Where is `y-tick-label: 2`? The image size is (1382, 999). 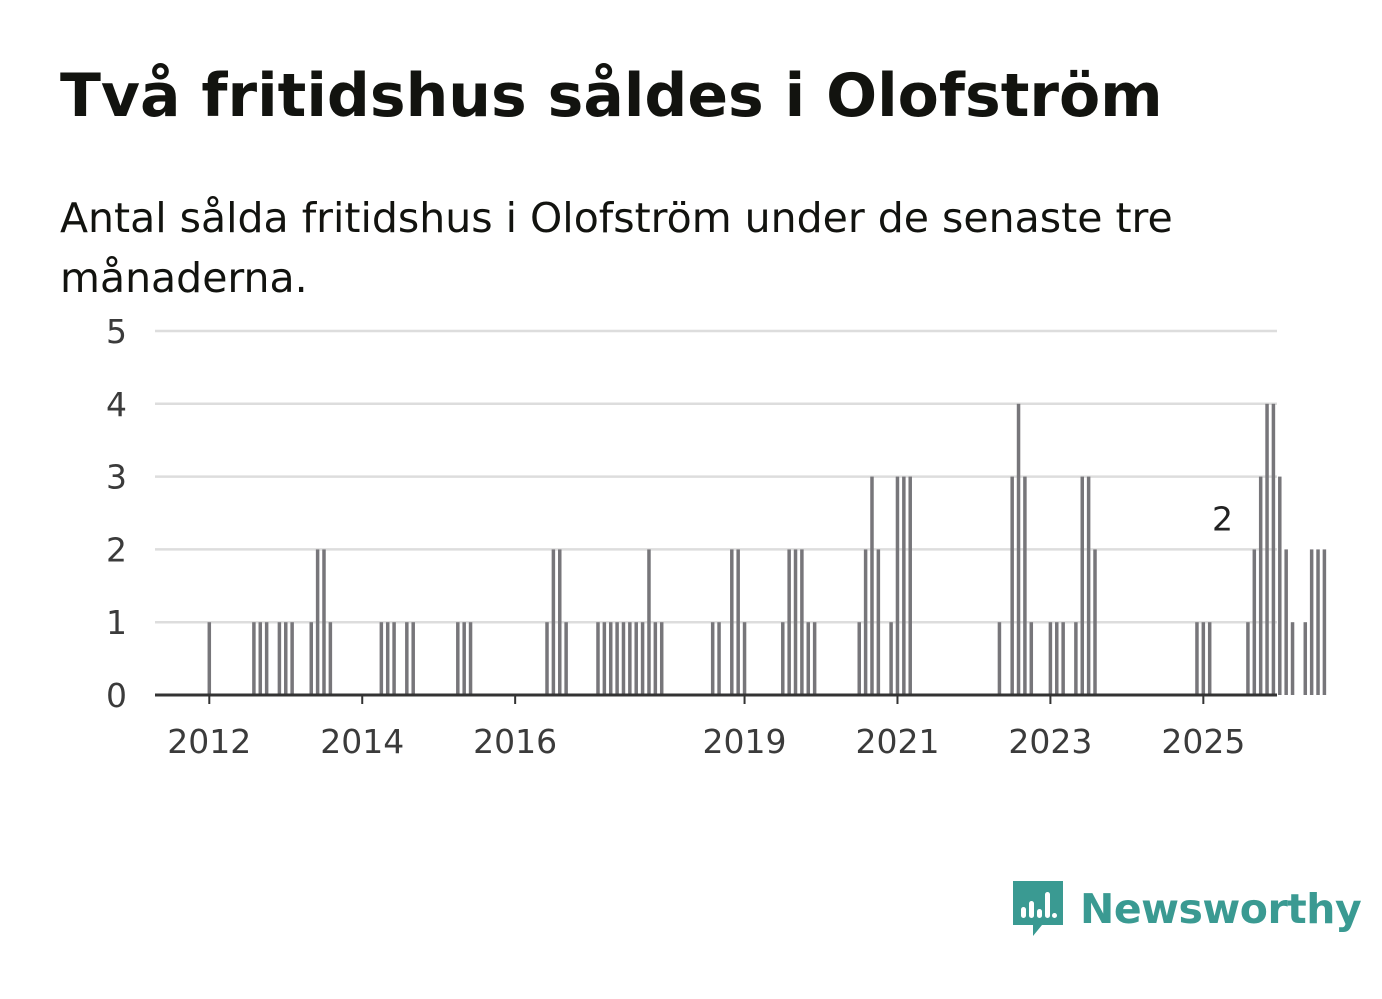 y-tick-label: 2 is located at coordinates (116, 549).